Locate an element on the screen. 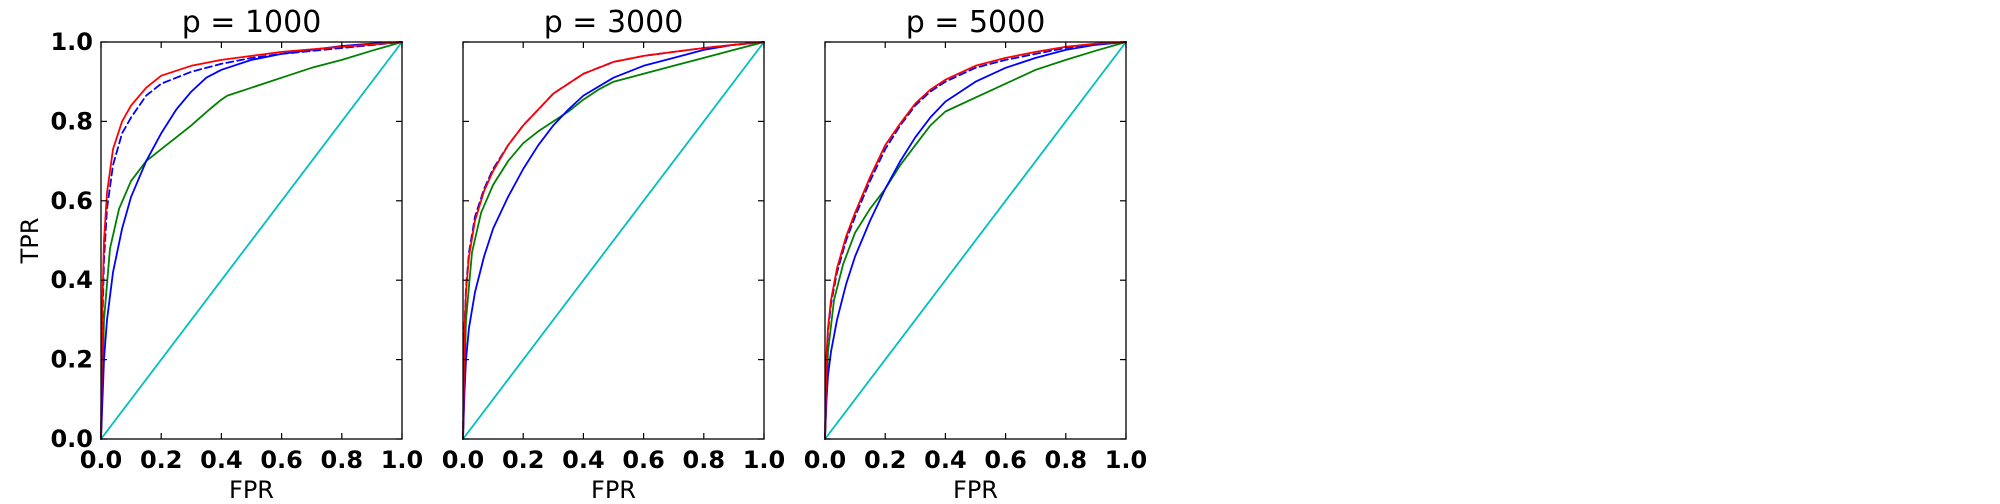  roc-curve-panel2-series3 is located at coordinates (613, 240).